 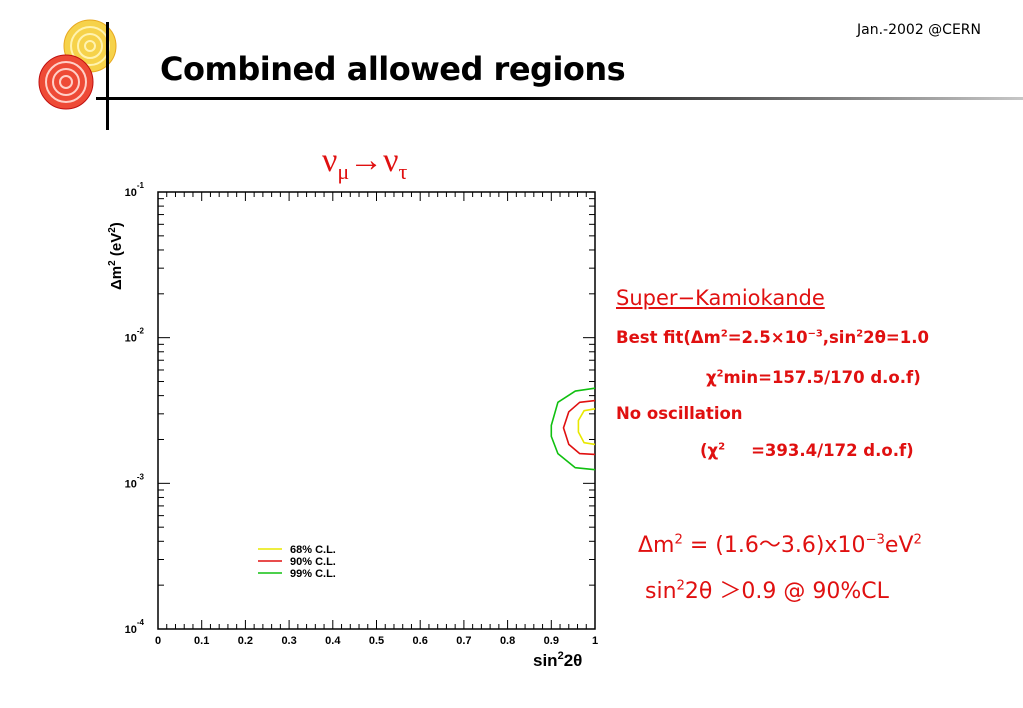 What do you see at coordinates (77, 64) in the screenshot?
I see `target-logo-icon` at bounding box center [77, 64].